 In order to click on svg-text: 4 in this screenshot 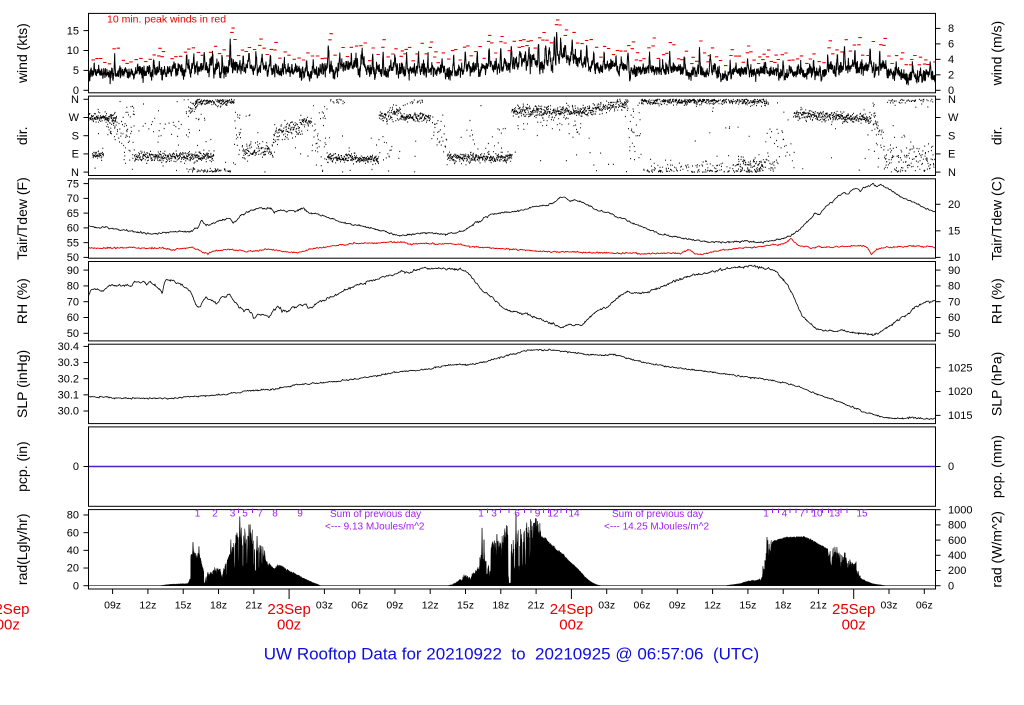, I will do `click(785, 514)`.